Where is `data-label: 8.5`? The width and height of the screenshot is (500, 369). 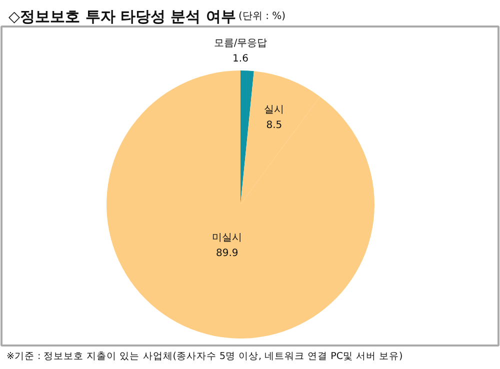
data-label: 8.5 is located at coordinates (274, 125).